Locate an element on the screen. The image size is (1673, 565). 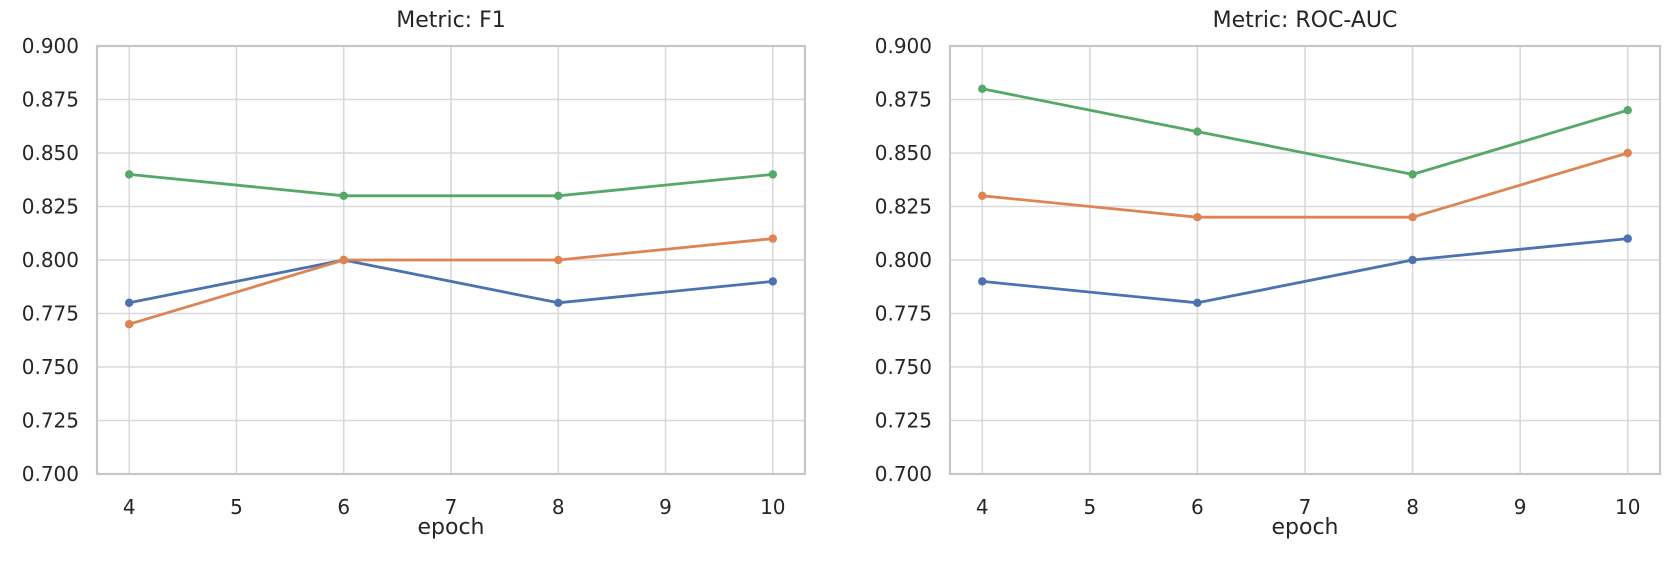
chart-roc-auc-title: Metric: ROC-AUC is located at coordinates (1305, 20).